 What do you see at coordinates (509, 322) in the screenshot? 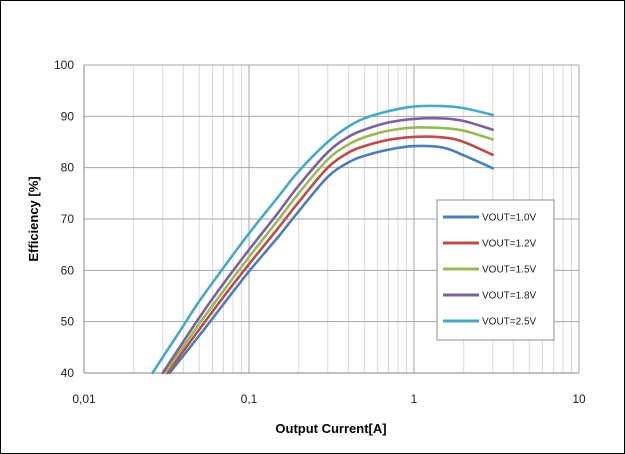
I see `legend-label: VOUT=2.5V` at bounding box center [509, 322].